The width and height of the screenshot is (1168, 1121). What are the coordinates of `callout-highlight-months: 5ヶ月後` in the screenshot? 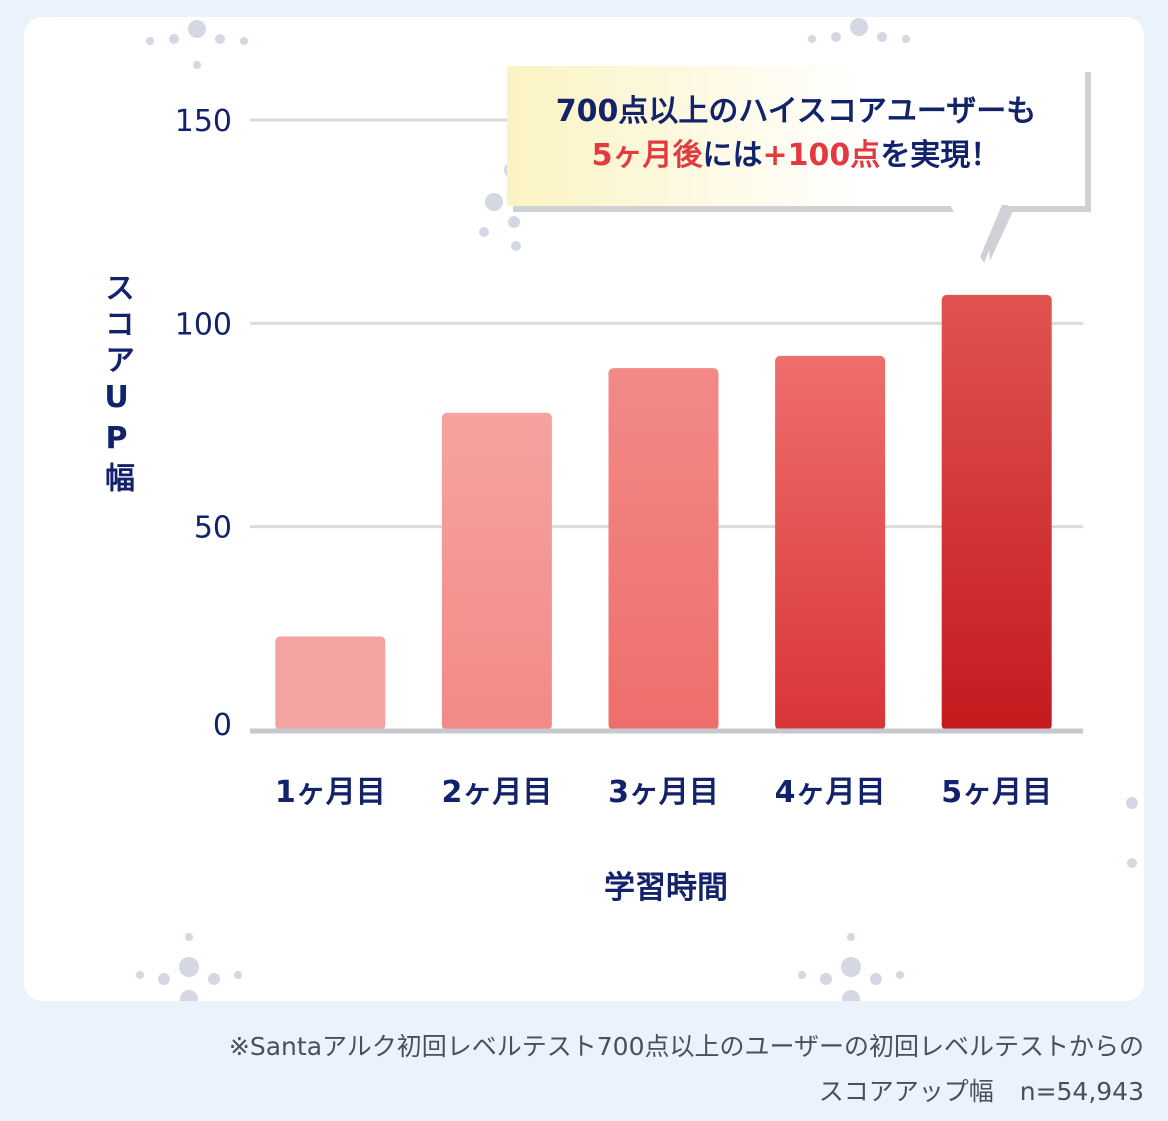 It's located at (647, 155).